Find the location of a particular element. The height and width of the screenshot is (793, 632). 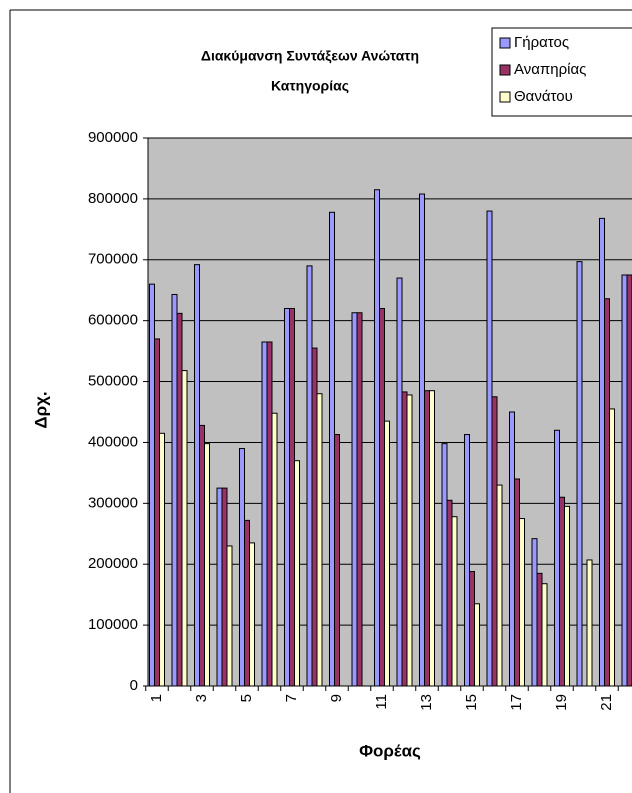

y-tick-label: 400000 is located at coordinates (113, 441).